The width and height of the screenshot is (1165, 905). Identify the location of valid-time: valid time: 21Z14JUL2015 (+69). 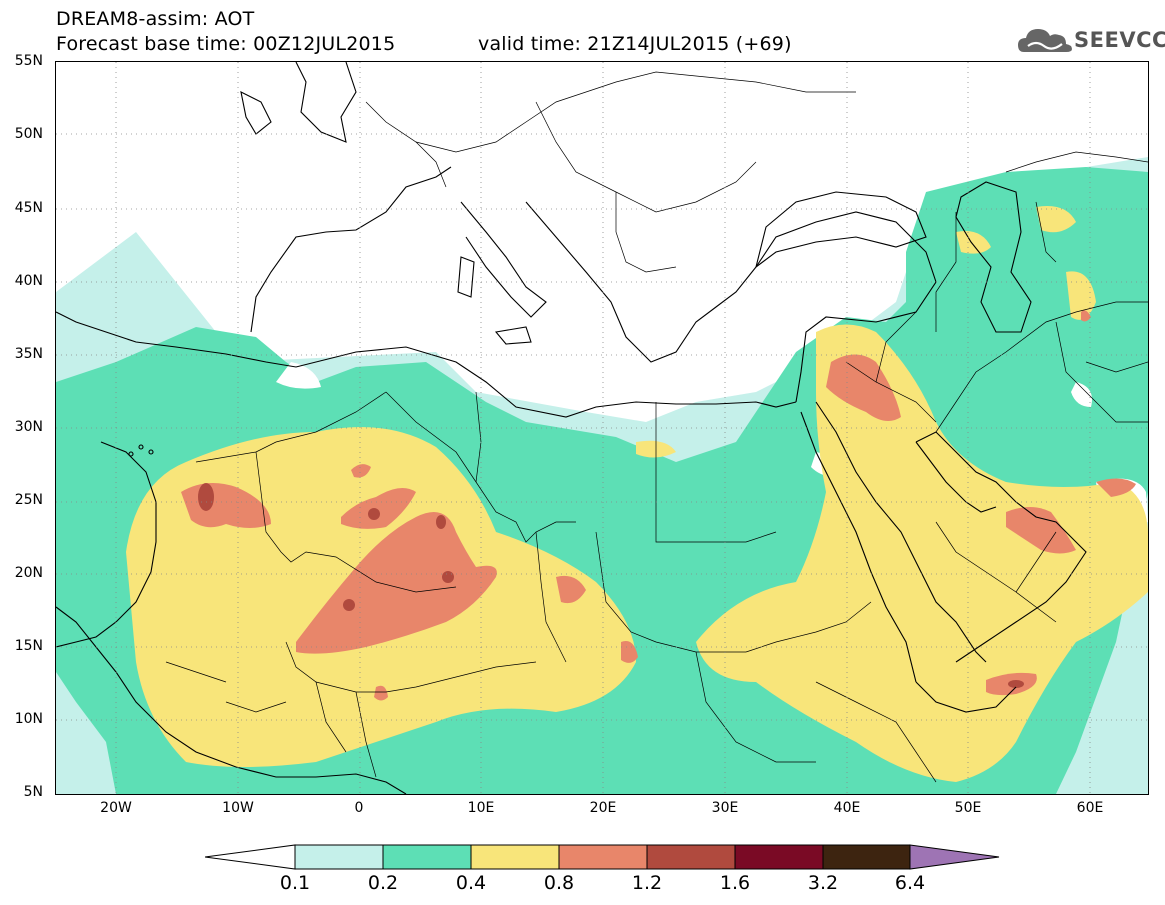
(635, 44).